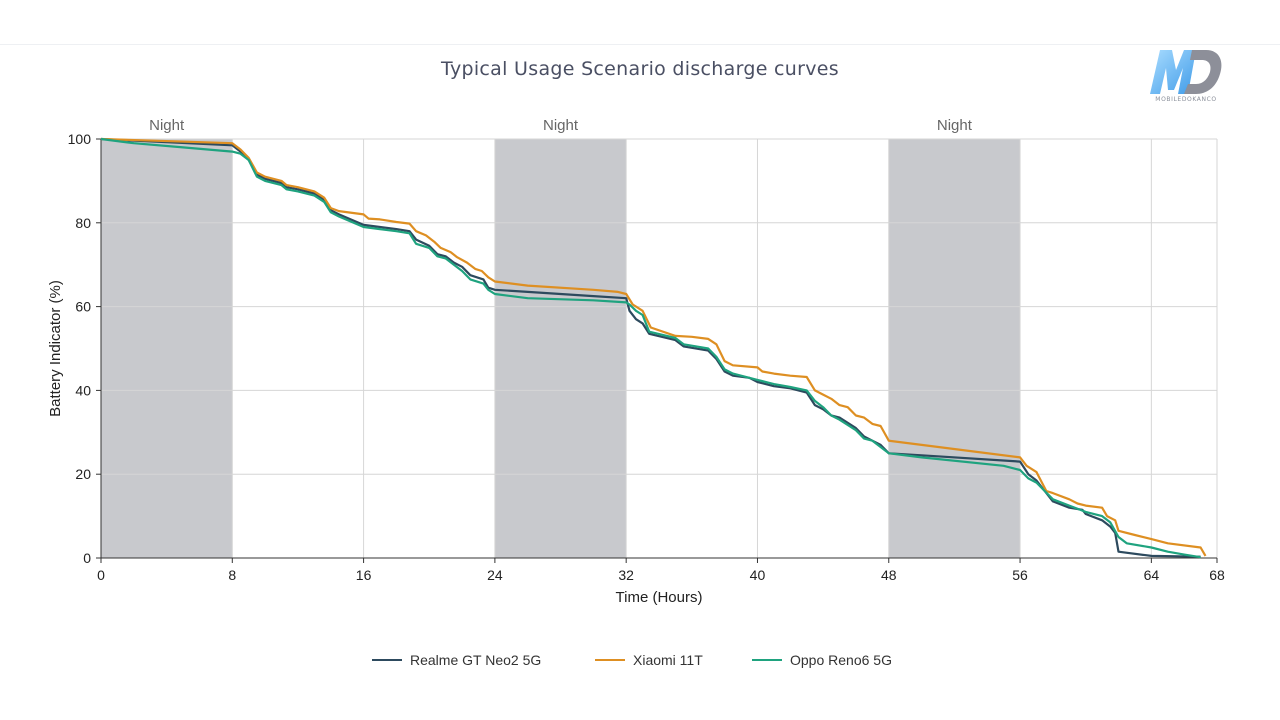 The image size is (1280, 720). I want to click on y-tick-label: 60, so click(83, 307).